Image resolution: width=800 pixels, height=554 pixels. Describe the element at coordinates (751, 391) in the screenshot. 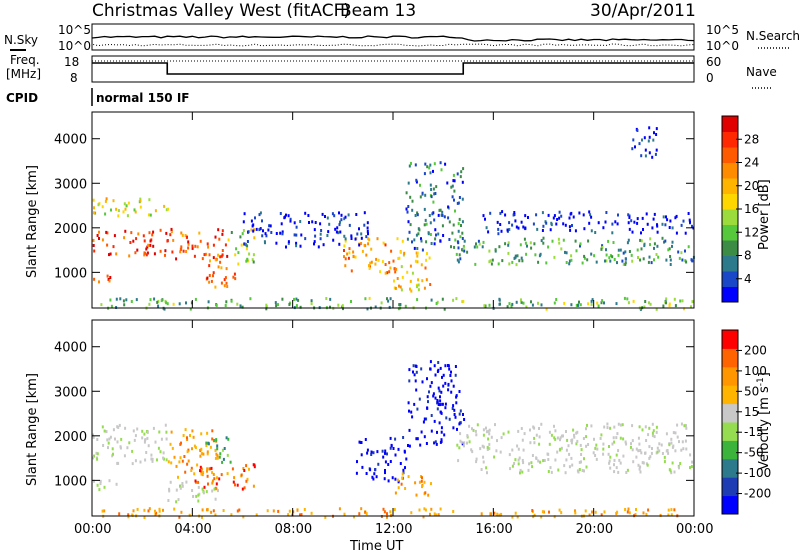

I see `colorbar-tick-label: 50` at that location.